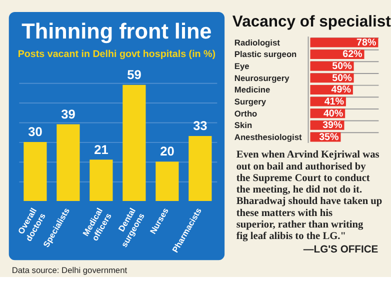 The image size is (391, 281). Describe the element at coordinates (334, 102) in the screenshot. I see `data-label: 41%` at that location.